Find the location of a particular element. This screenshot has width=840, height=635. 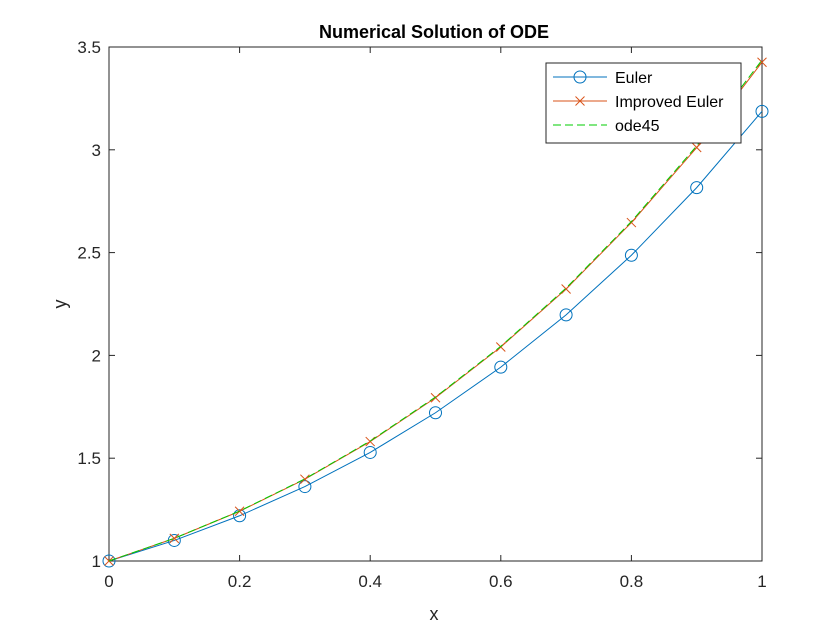

legend-item-improved-euler: Improved Euler is located at coordinates (638, 102).